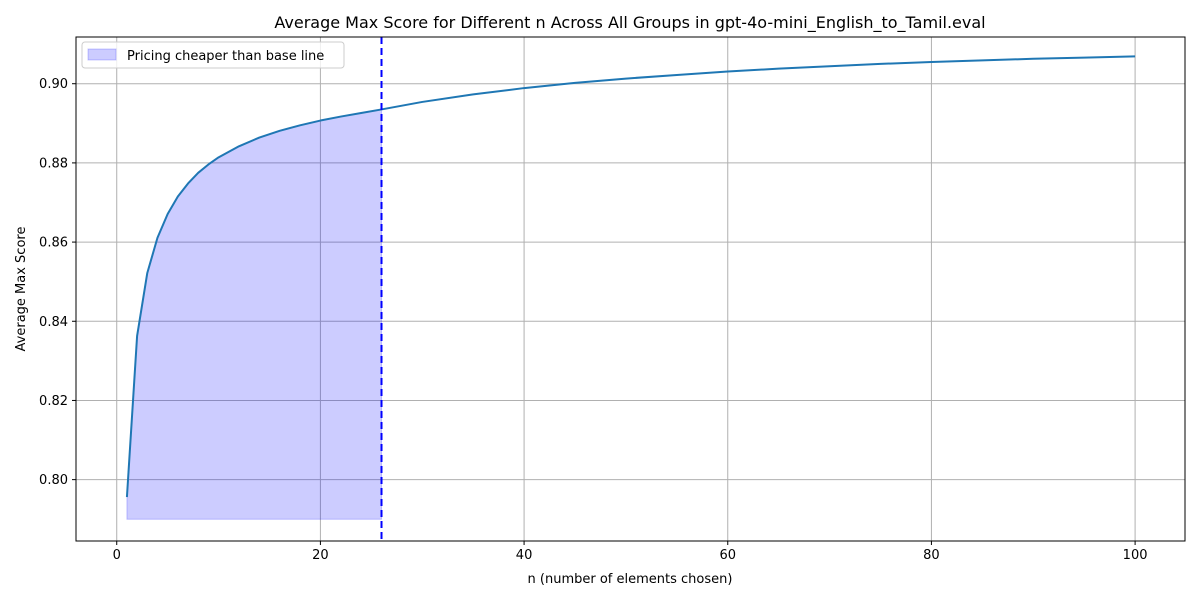 Image resolution: width=1200 pixels, height=604 pixels. What do you see at coordinates (57, 282) in the screenshot?
I see `y-axis-ticks: 0.80 0.82 0.84 0.86 0.88 0.90` at bounding box center [57, 282].